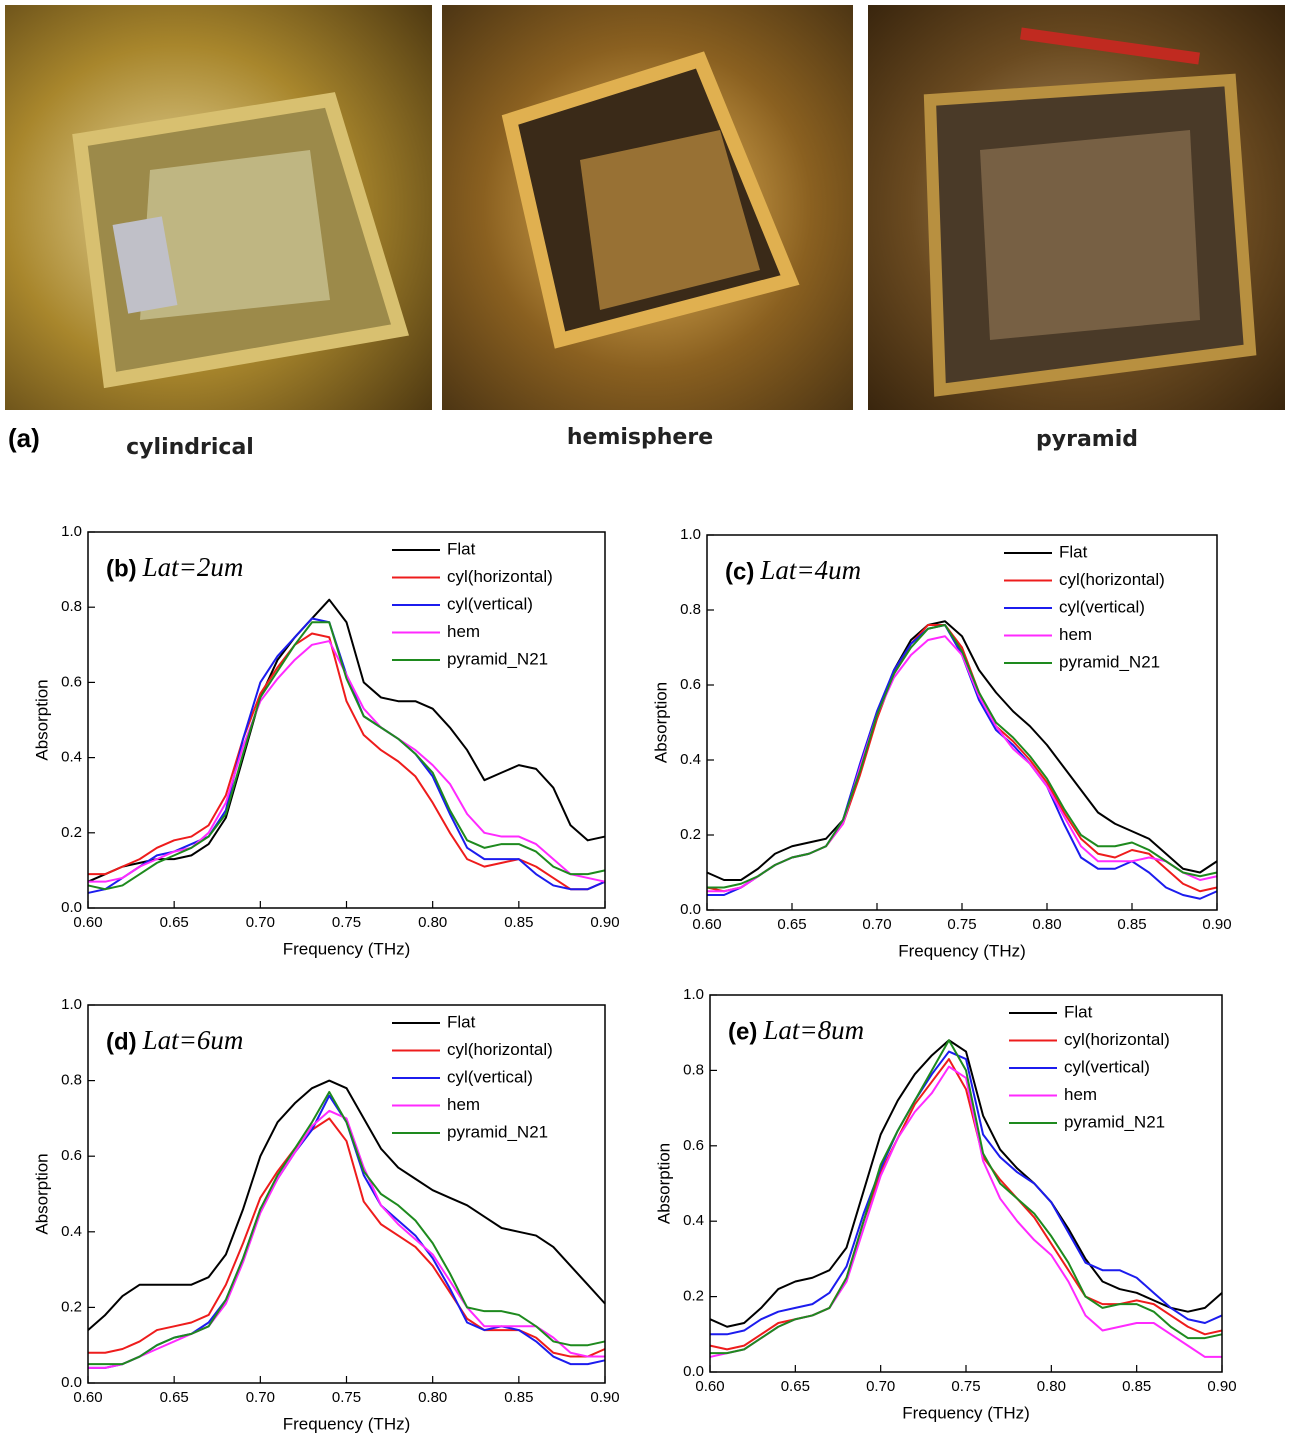 The width and height of the screenshot is (1289, 1437). I want to click on chart-title: Lat=8um, so click(813, 1030).